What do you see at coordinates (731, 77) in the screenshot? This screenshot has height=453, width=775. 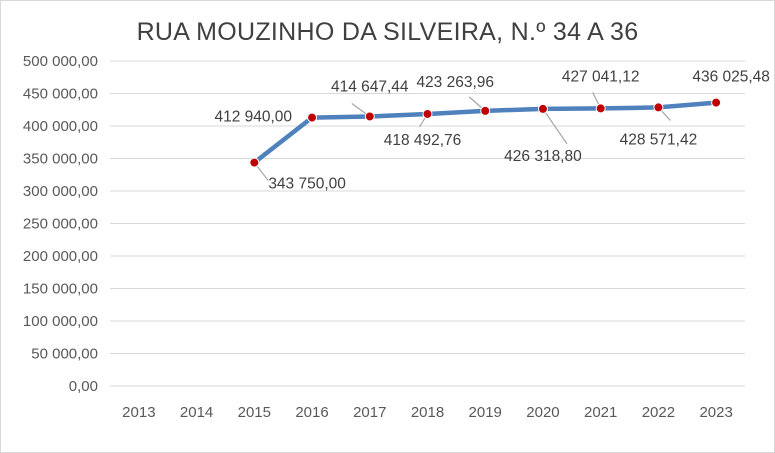 I see `data-label: 436 025,48` at bounding box center [731, 77].